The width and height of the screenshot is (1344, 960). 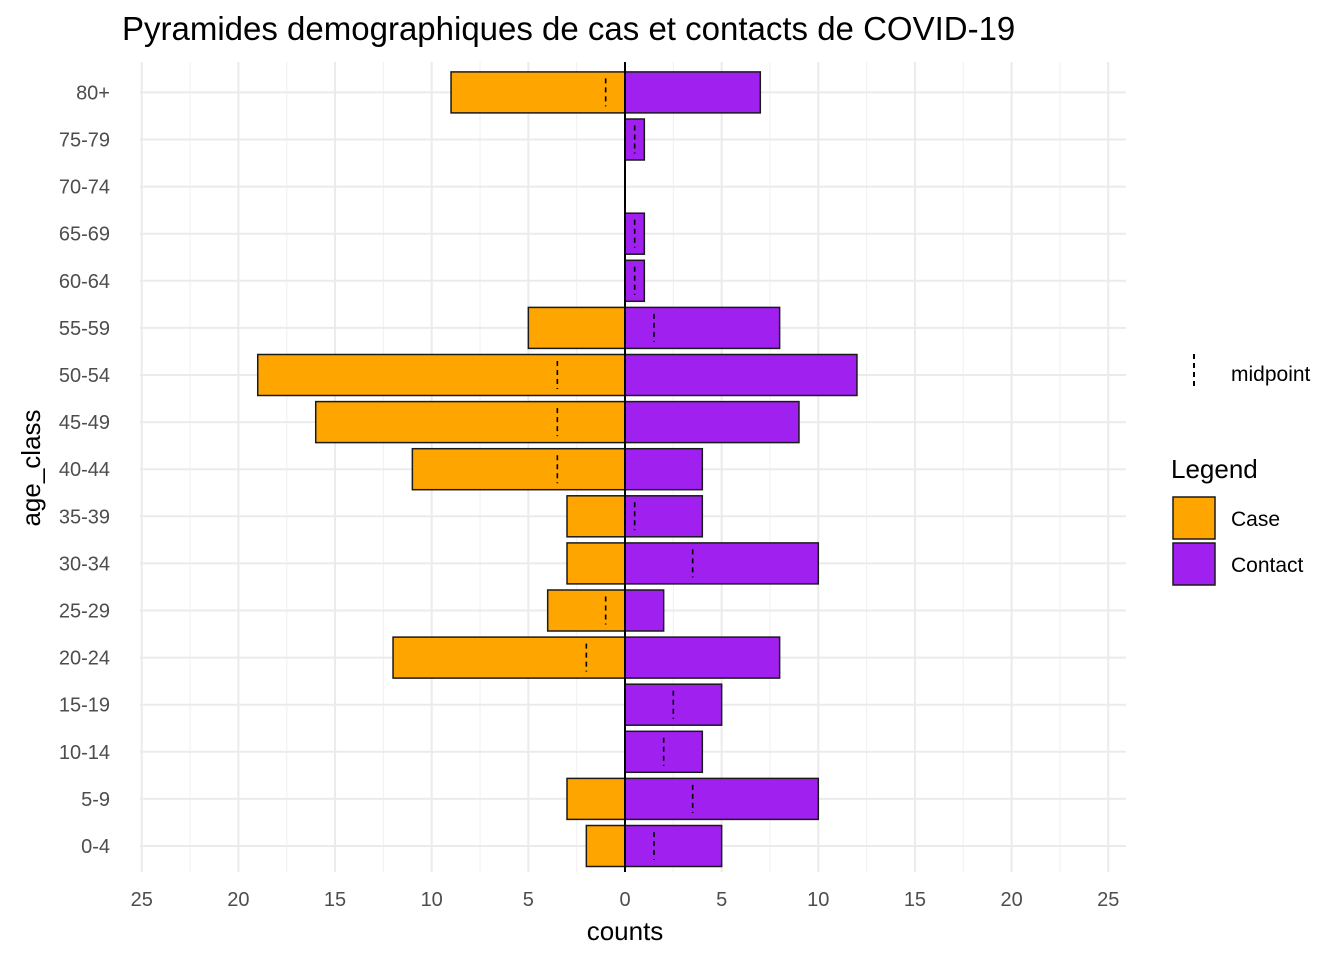 I want to click on midpoint-markers, so click(x=625, y=469).